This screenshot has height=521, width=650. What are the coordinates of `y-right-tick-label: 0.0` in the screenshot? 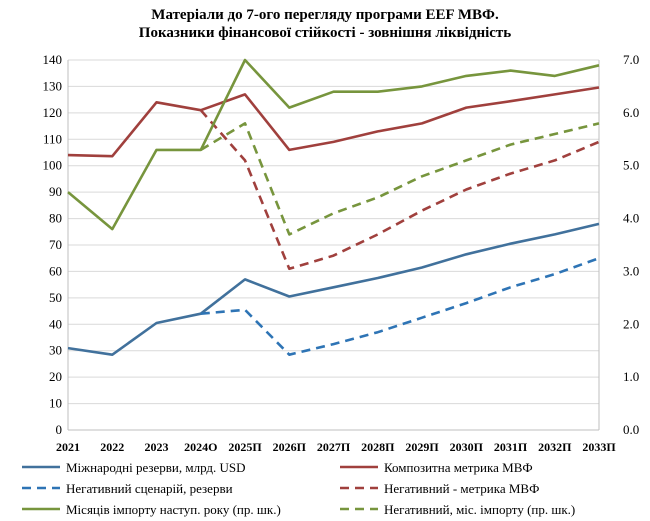 It's located at (631, 429).